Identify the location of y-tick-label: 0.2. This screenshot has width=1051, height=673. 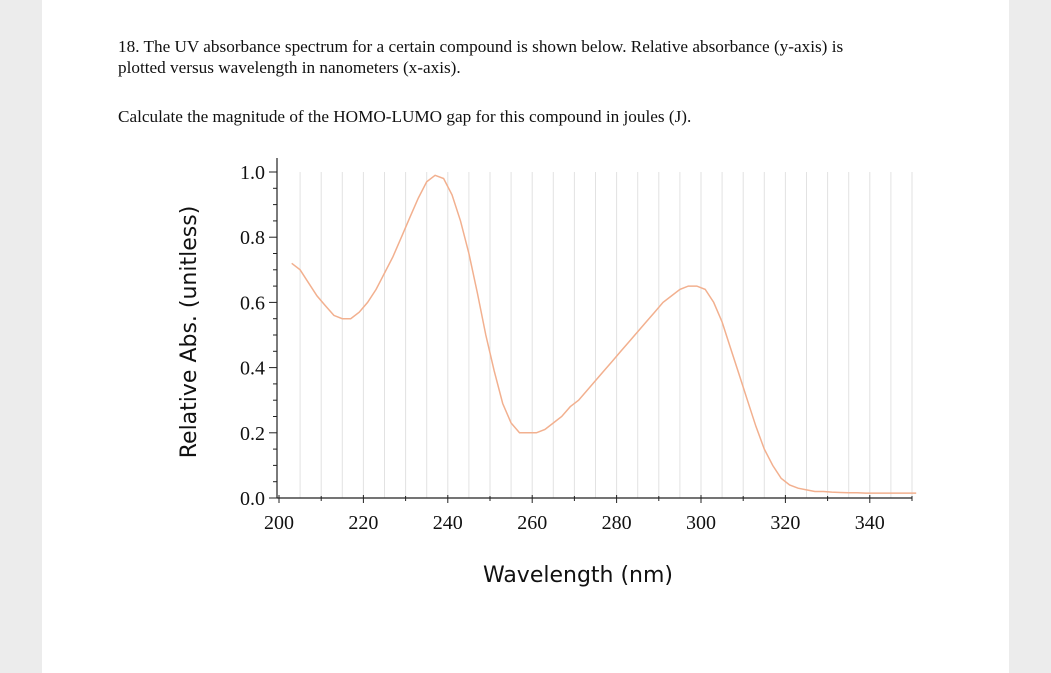
(252, 434).